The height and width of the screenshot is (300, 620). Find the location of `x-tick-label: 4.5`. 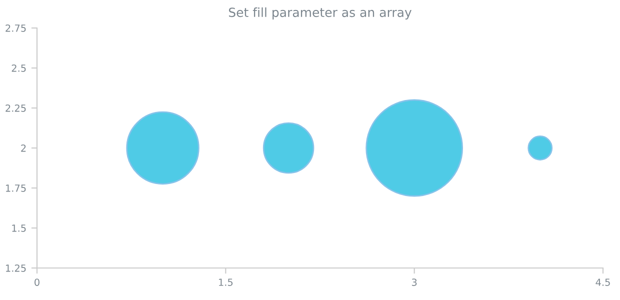

x-tick-label: 4.5 is located at coordinates (603, 282).